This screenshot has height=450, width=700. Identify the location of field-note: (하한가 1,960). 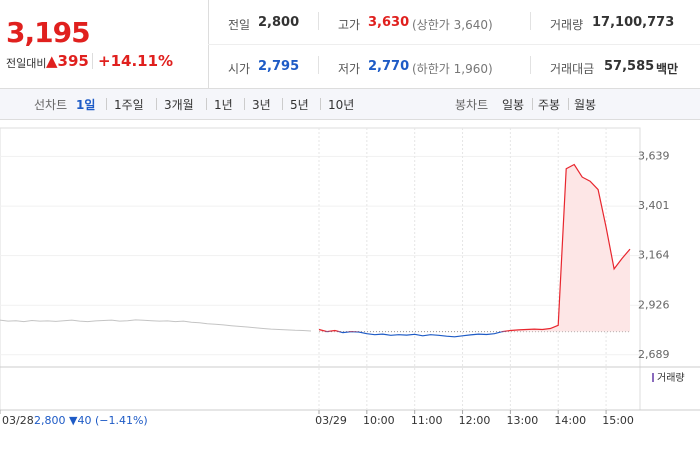
(452, 69).